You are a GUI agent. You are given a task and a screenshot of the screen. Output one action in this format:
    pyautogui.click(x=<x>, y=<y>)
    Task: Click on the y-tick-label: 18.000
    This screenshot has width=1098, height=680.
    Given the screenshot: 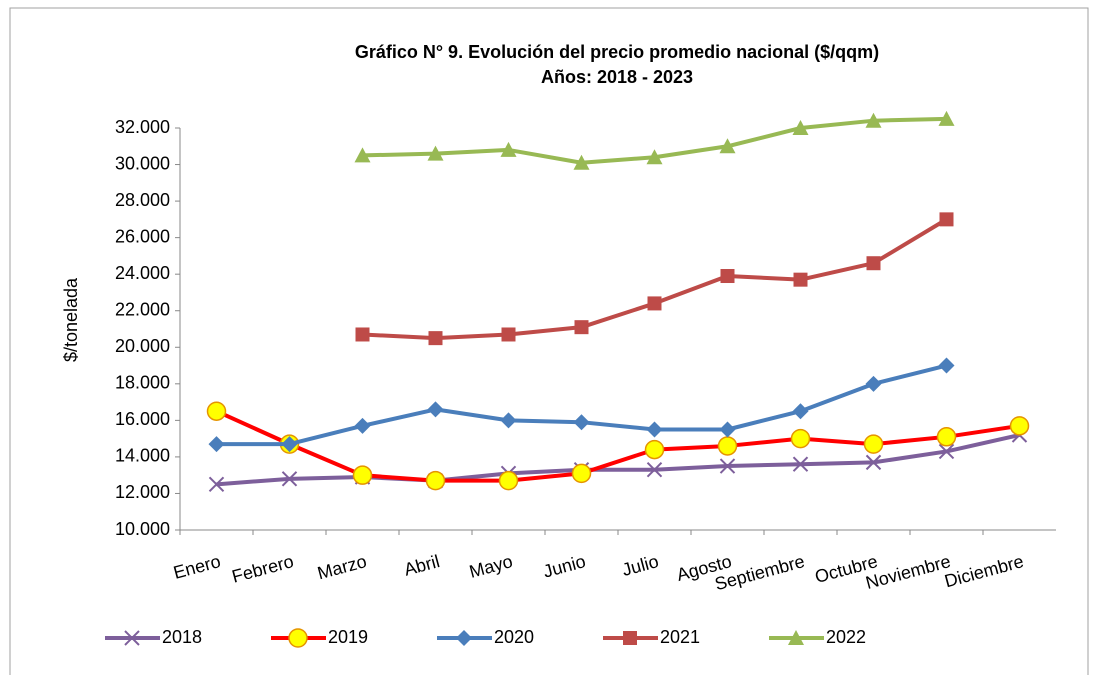 What is the action you would take?
    pyautogui.click(x=142, y=383)
    